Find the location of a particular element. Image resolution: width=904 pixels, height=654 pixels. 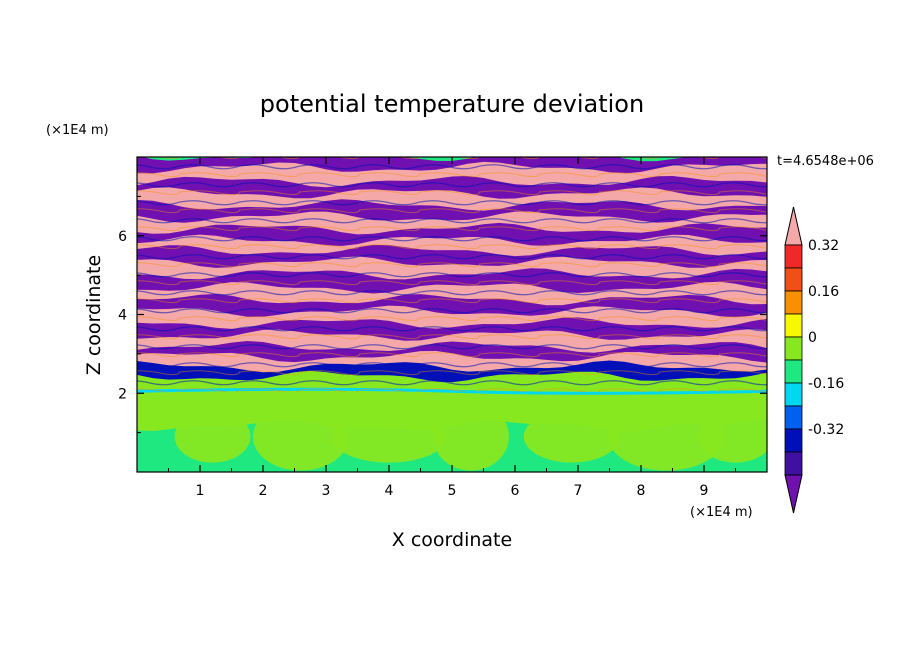

x-tick-label: 1 is located at coordinates (200, 491).